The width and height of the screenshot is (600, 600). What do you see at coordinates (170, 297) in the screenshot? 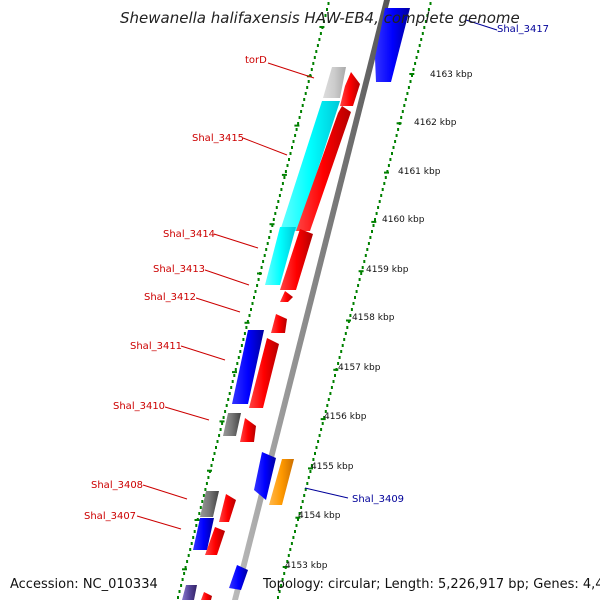
I see `gene-label-shal-3412: Shal_3412` at bounding box center [170, 297].